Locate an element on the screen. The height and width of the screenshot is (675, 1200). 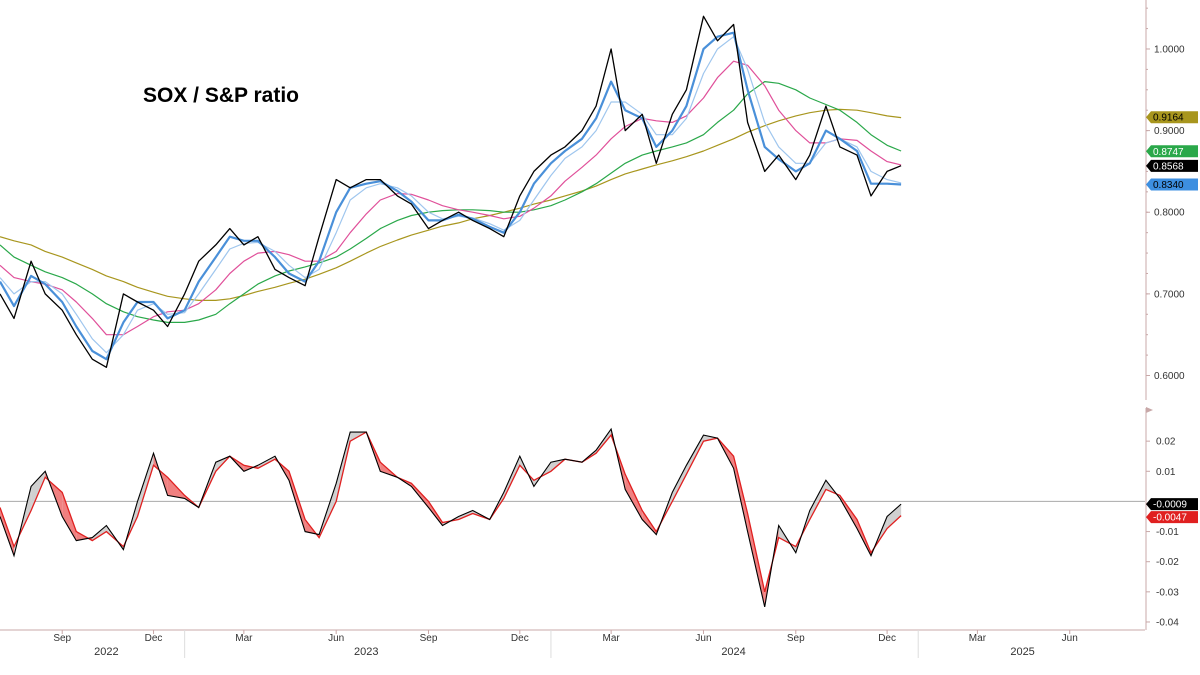
chart-title: SOX / S&P ratio is located at coordinates (221, 95).